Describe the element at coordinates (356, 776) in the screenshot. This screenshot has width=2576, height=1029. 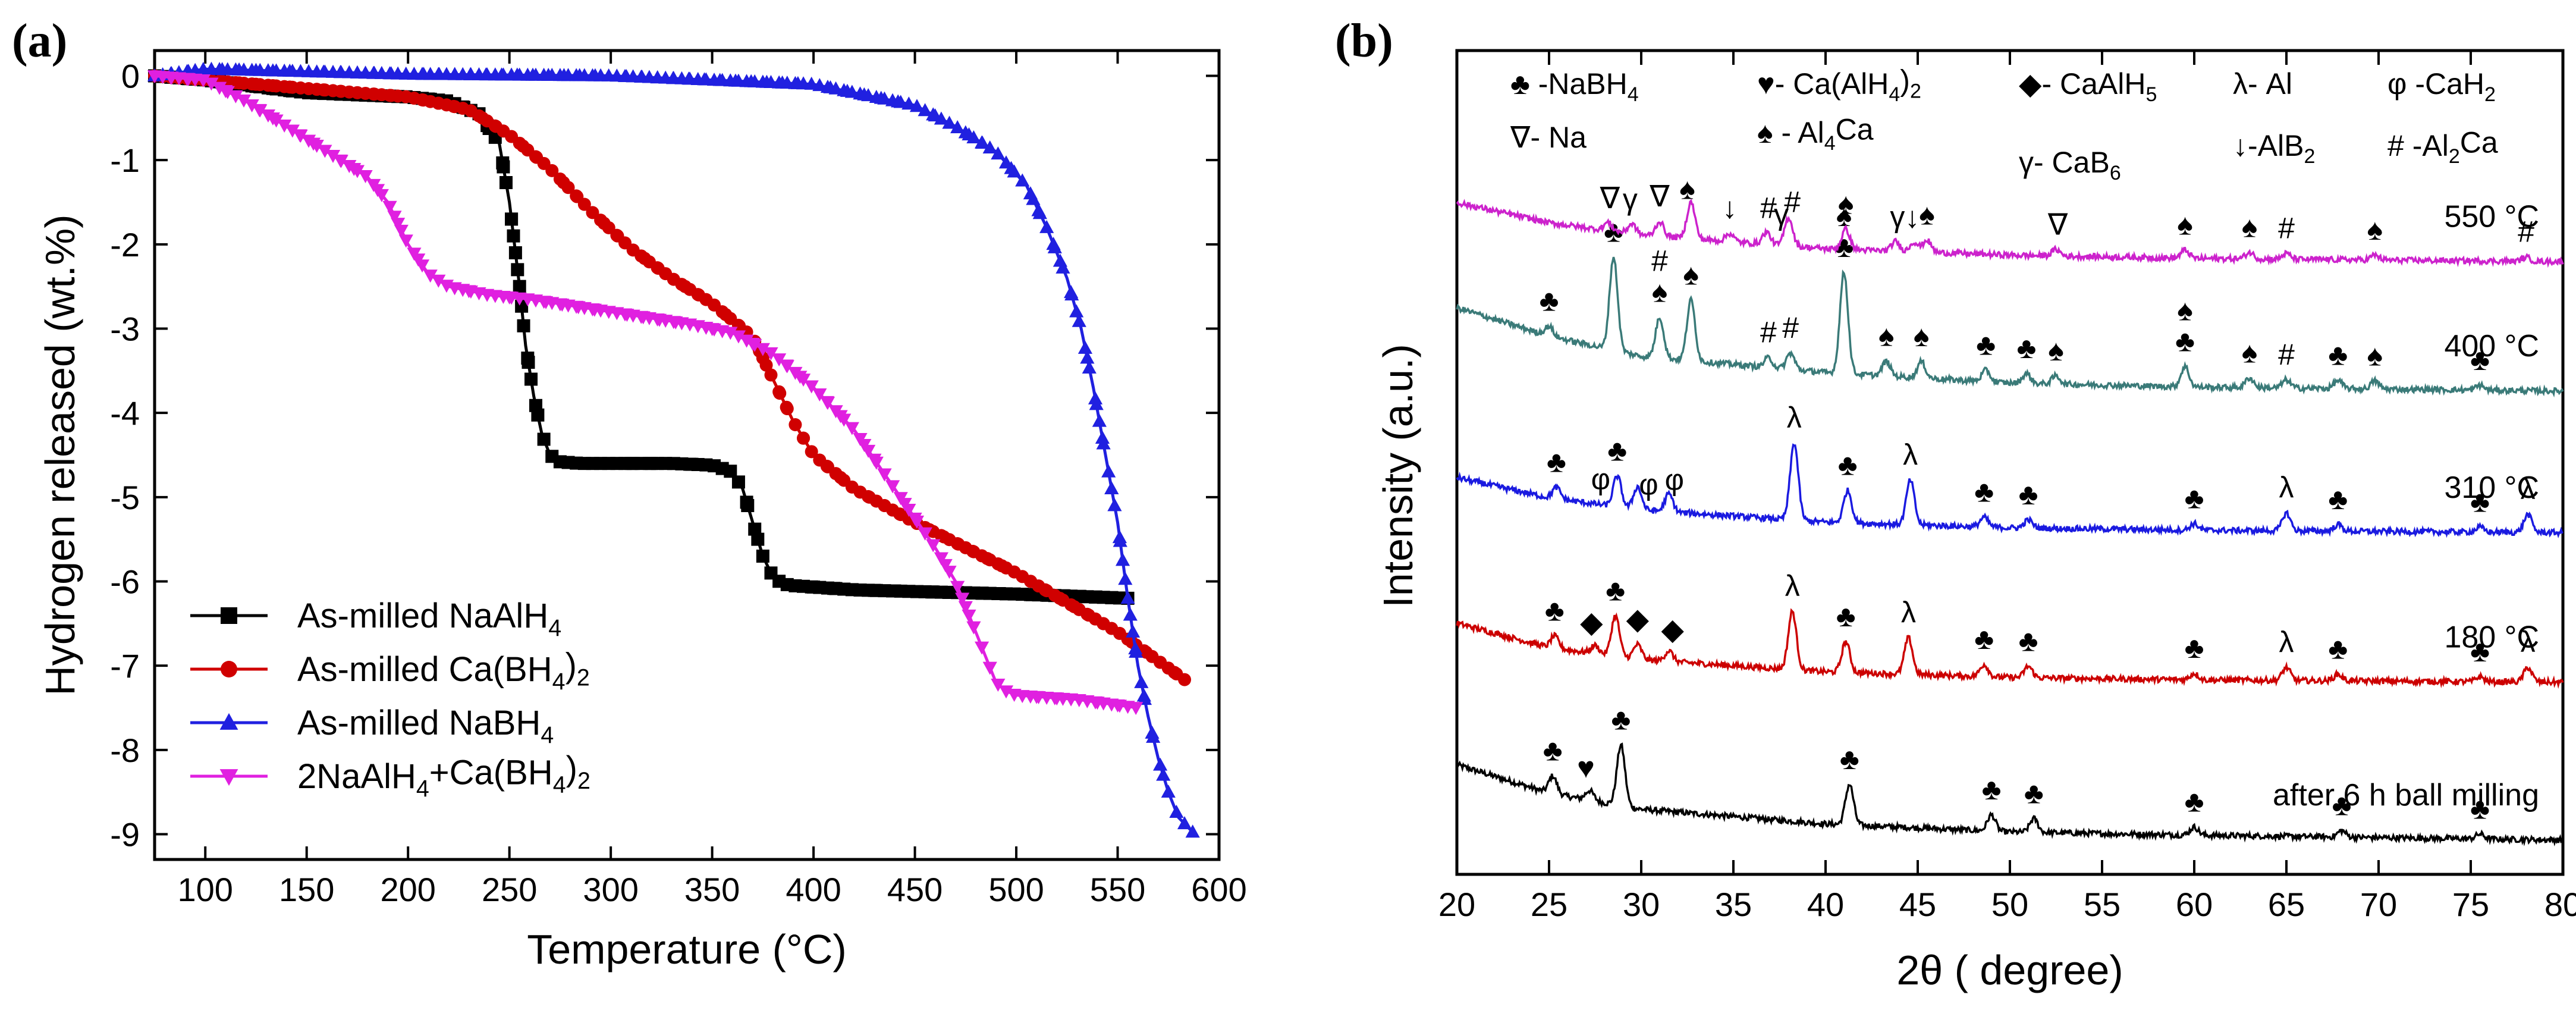
I see `panel-a-legend-label-3-part-0: 2NaAlH` at that location.